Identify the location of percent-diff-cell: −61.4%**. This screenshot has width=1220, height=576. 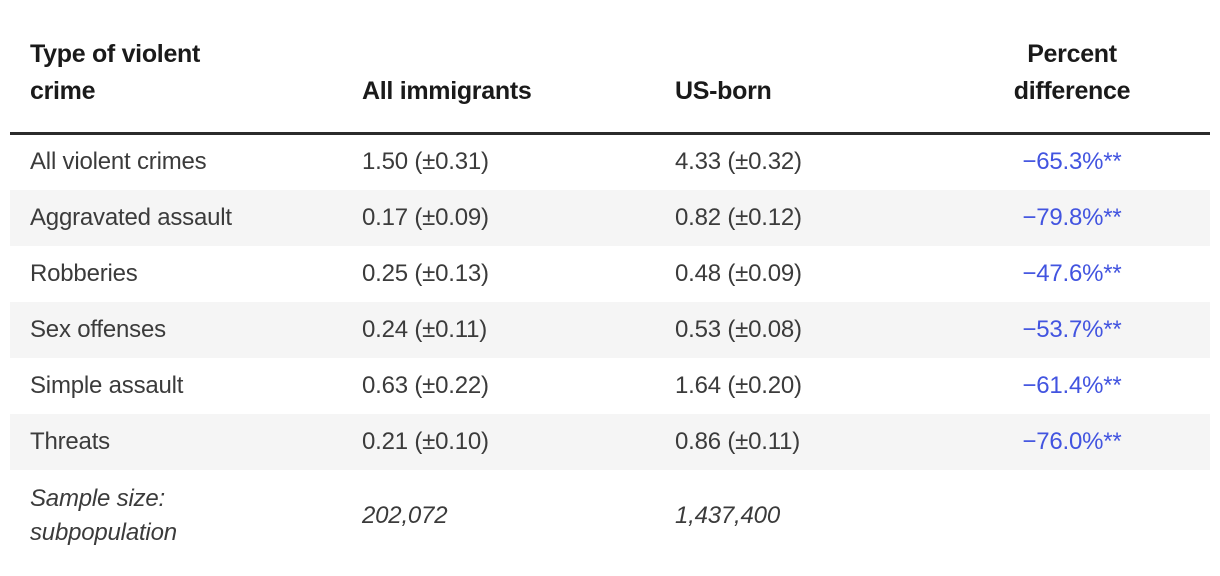
(1072, 385).